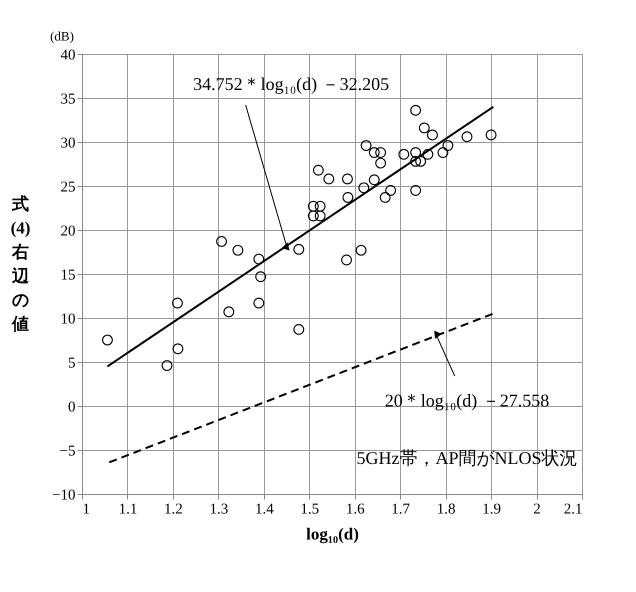 This screenshot has height=592, width=636. Describe the element at coordinates (68, 232) in the screenshot. I see `y-tick-label: 20` at that location.